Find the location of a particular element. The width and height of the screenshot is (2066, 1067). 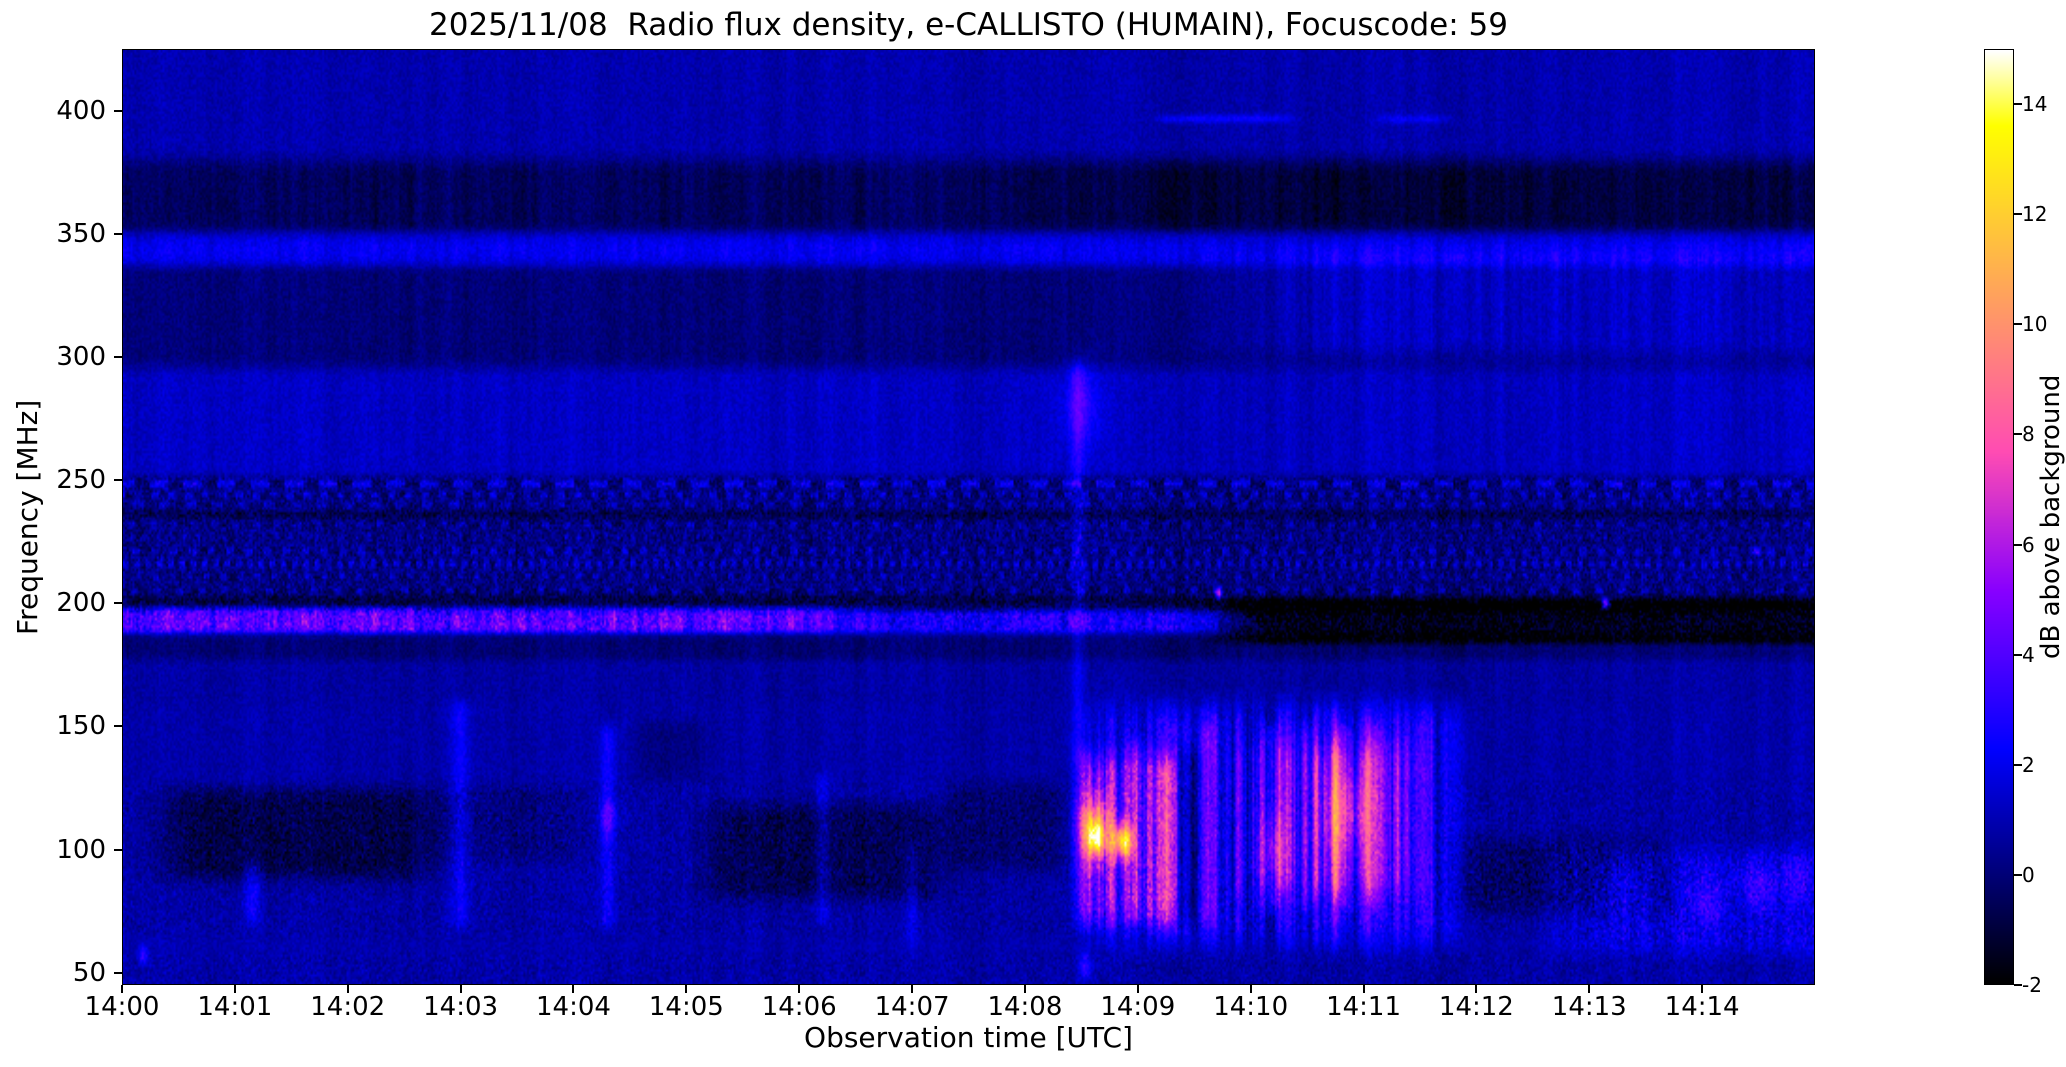

y-tick-label: 100 is located at coordinates (81, 849).